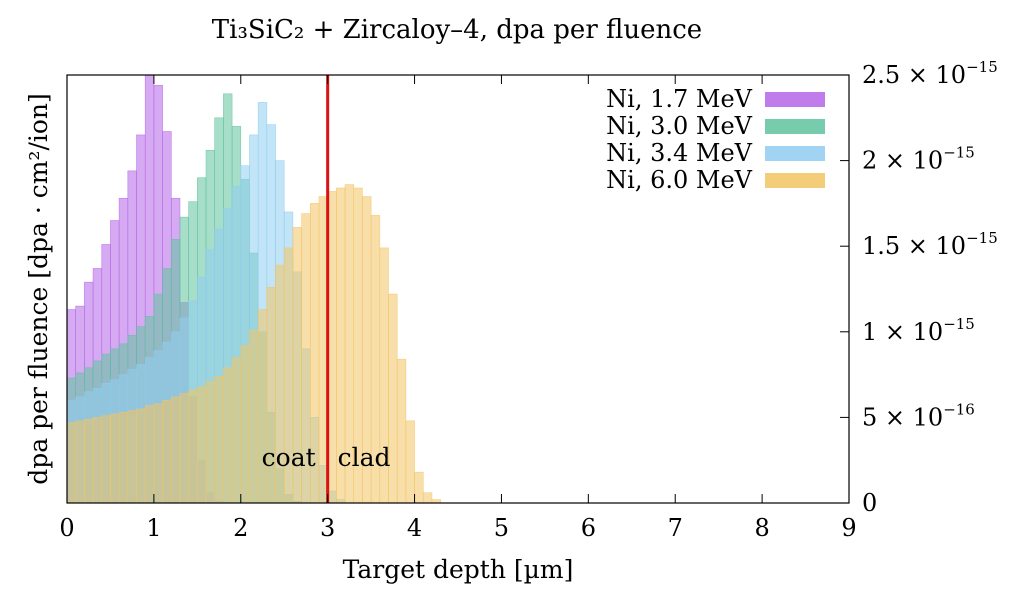 This screenshot has width=1023, height=596. Describe the element at coordinates (848, 528) in the screenshot. I see `x-tick-label: 9` at that location.